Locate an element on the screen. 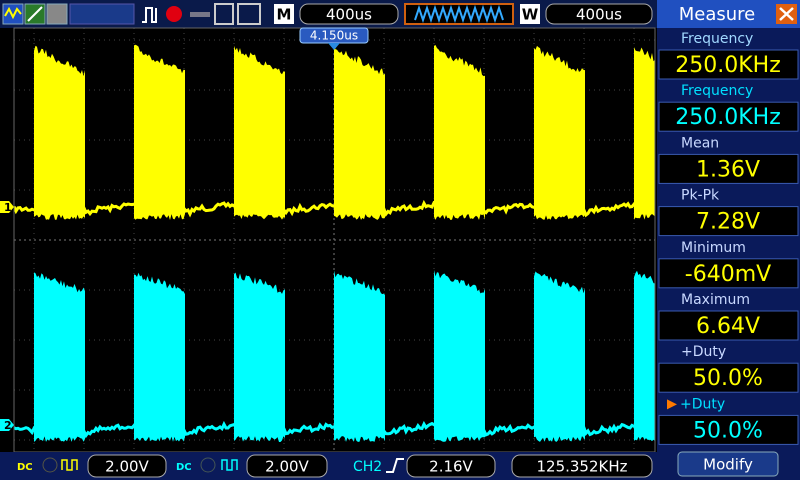  icon is located at coordinates (57, 14).